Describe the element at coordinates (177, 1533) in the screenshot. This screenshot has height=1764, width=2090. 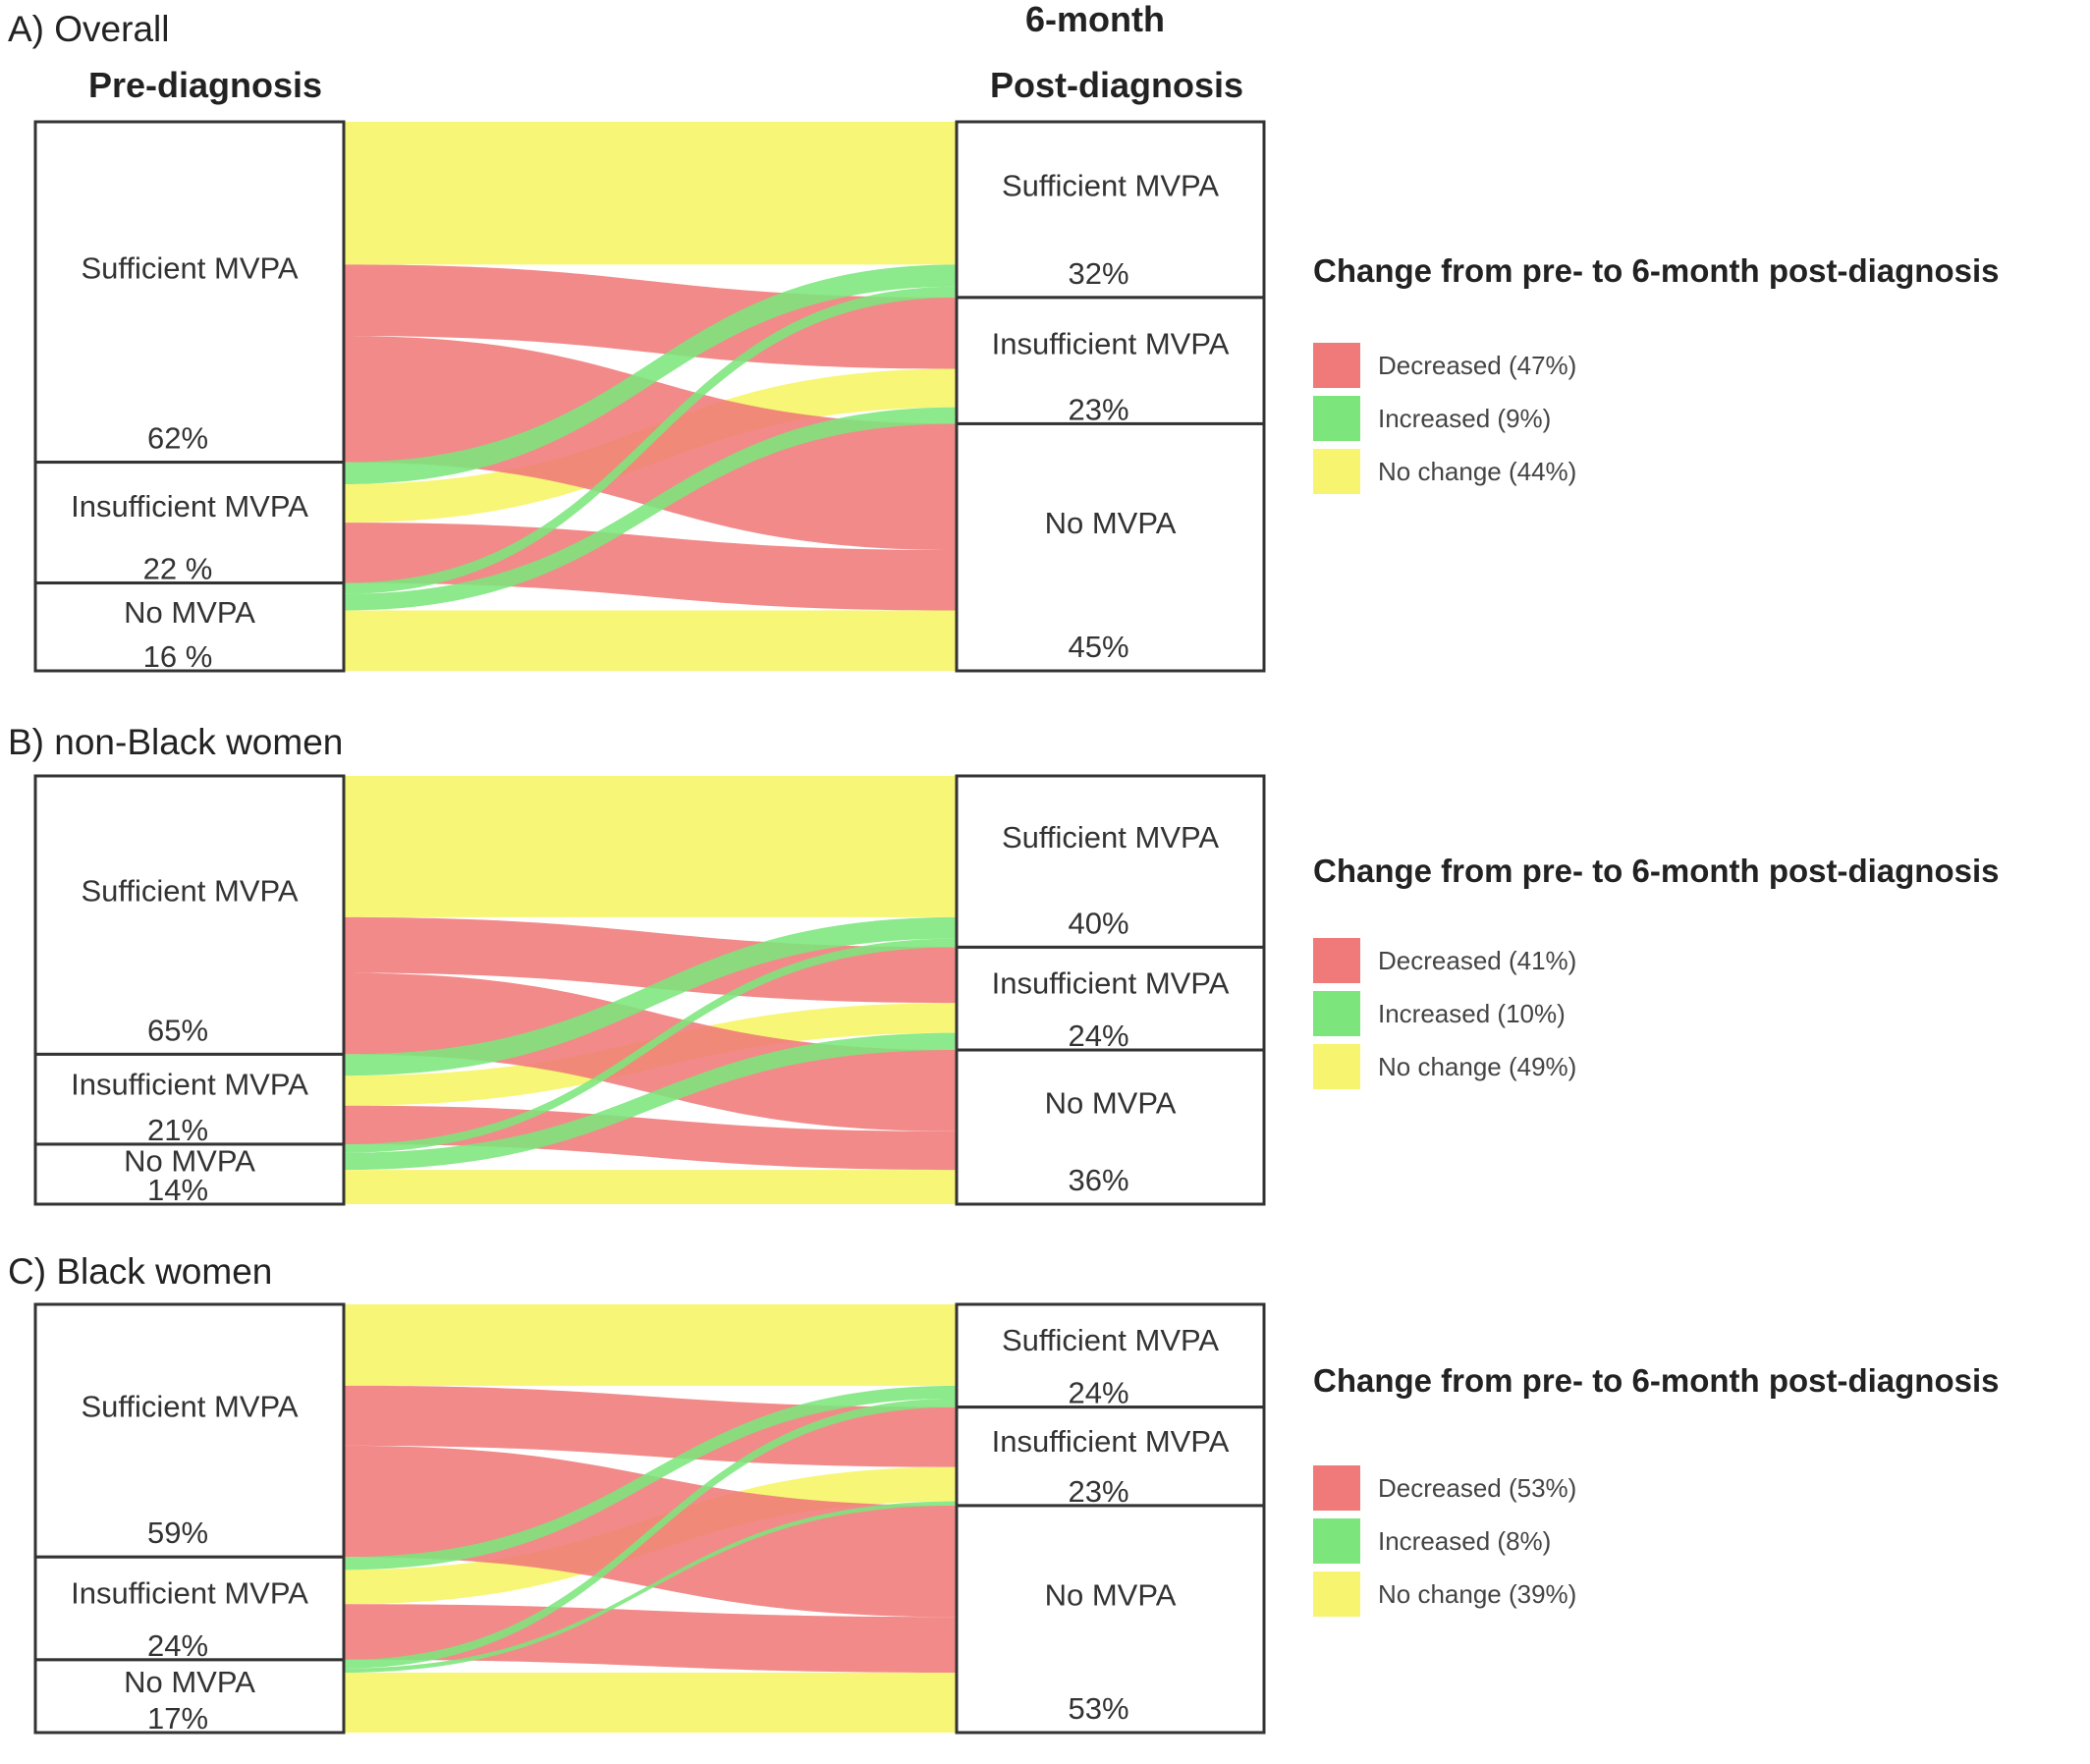
I see `left-node-pct-sufficient-mvpa: 59%` at that location.